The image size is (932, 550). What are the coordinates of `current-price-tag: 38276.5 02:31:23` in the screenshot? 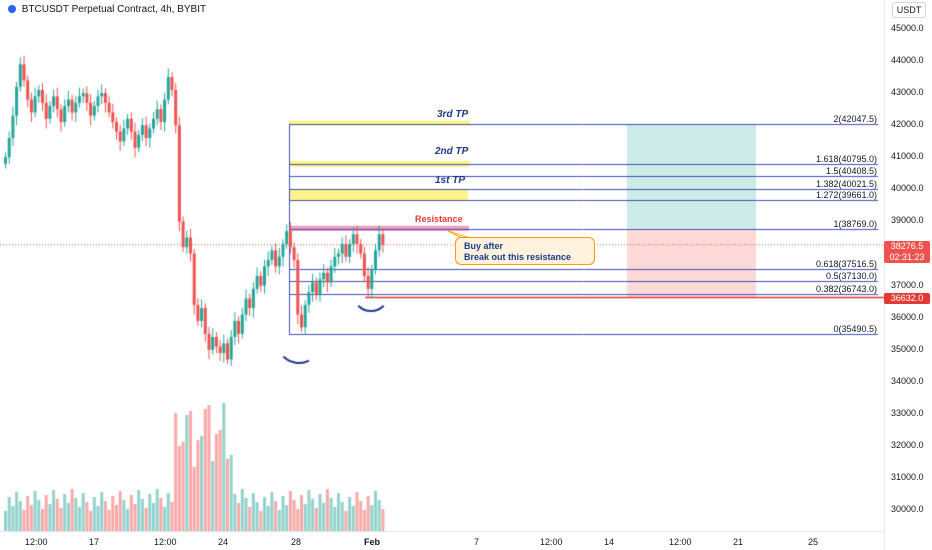 It's located at (907, 252).